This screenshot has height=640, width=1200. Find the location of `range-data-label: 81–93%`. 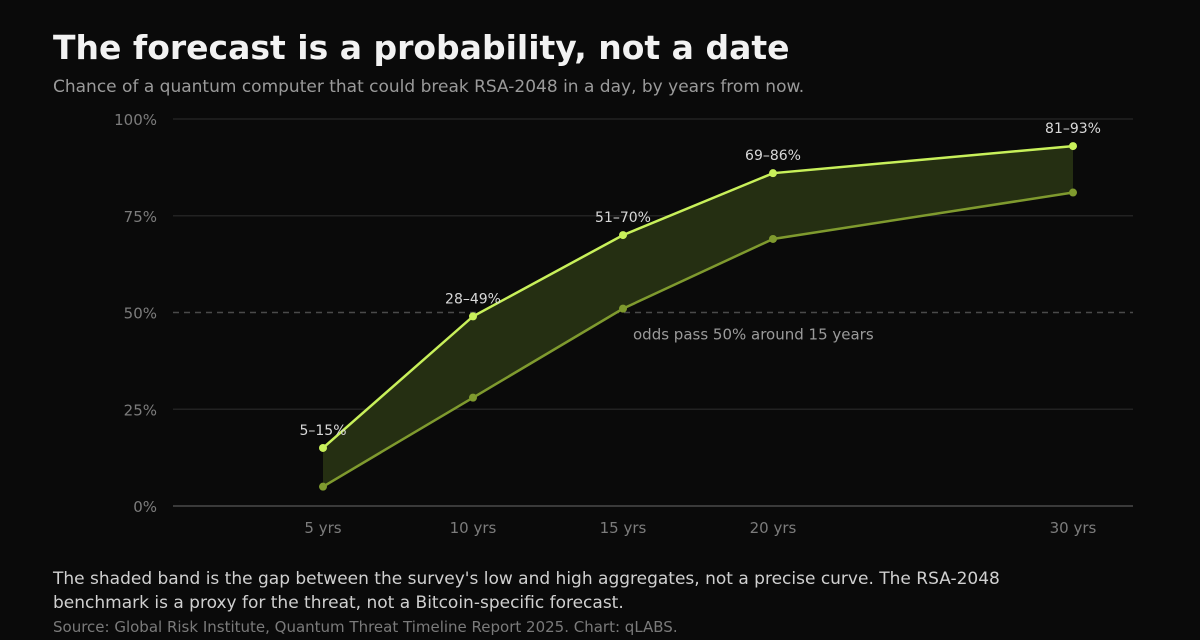

range-data-label: 81–93% is located at coordinates (1073, 129).